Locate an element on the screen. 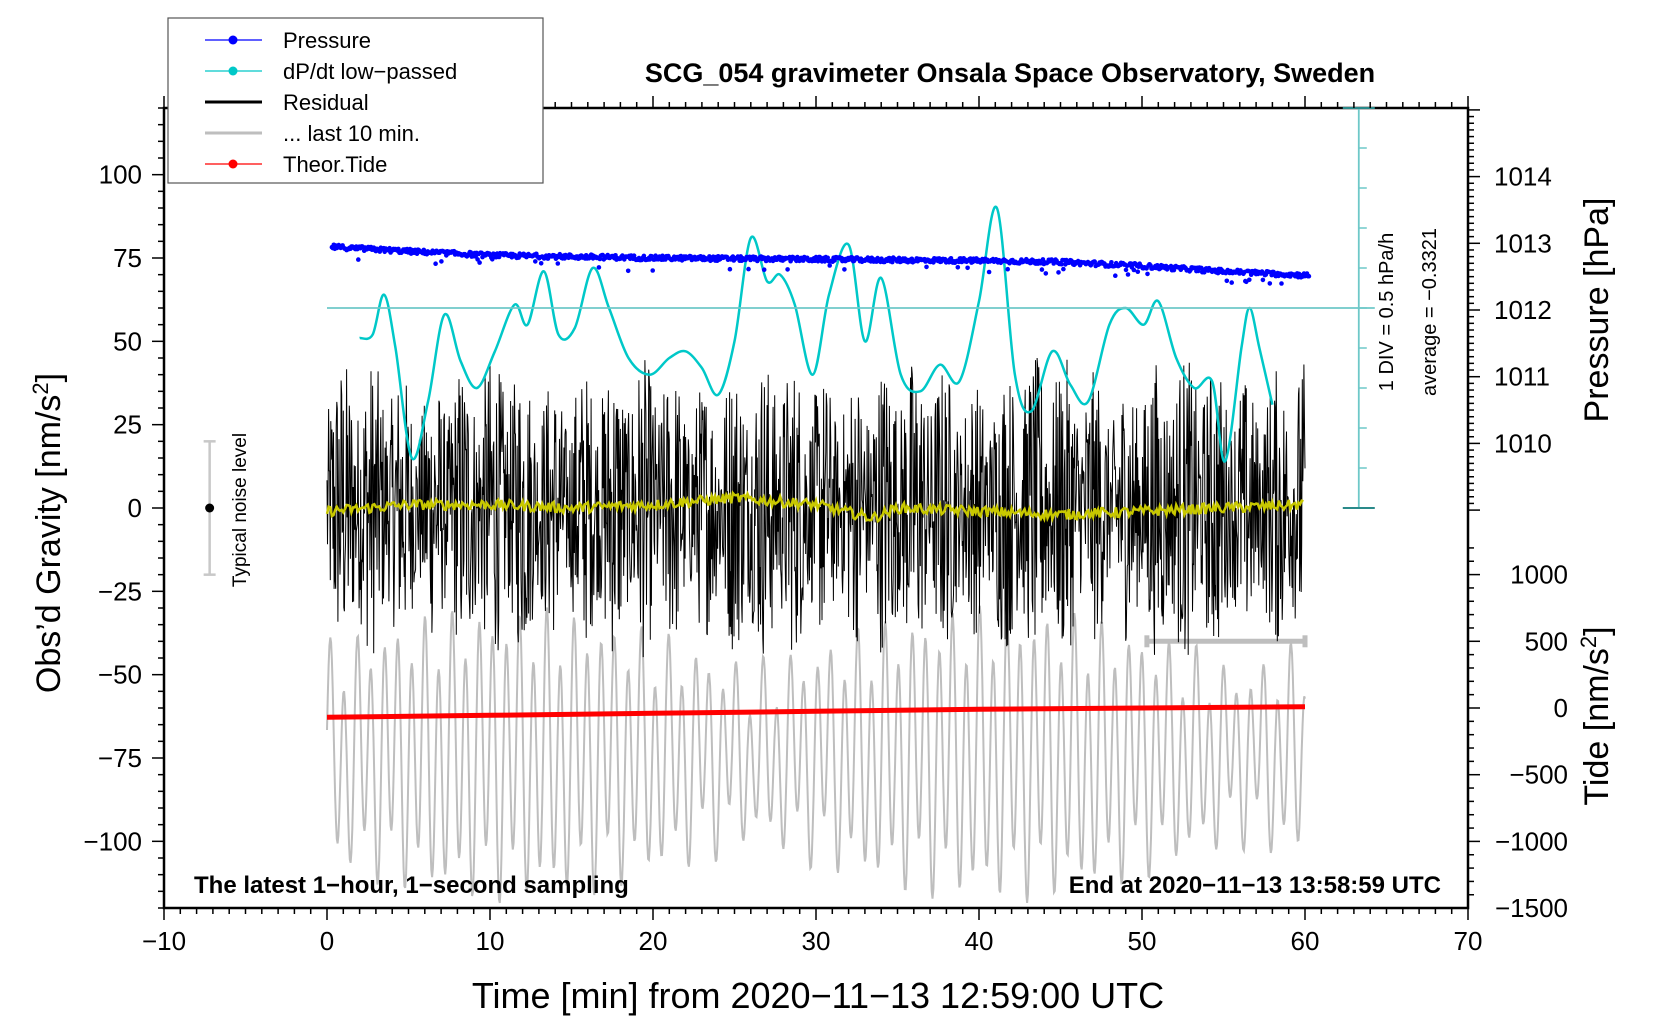 The width and height of the screenshot is (1660, 1020). legend-label: Theor.Tide is located at coordinates (335, 164).